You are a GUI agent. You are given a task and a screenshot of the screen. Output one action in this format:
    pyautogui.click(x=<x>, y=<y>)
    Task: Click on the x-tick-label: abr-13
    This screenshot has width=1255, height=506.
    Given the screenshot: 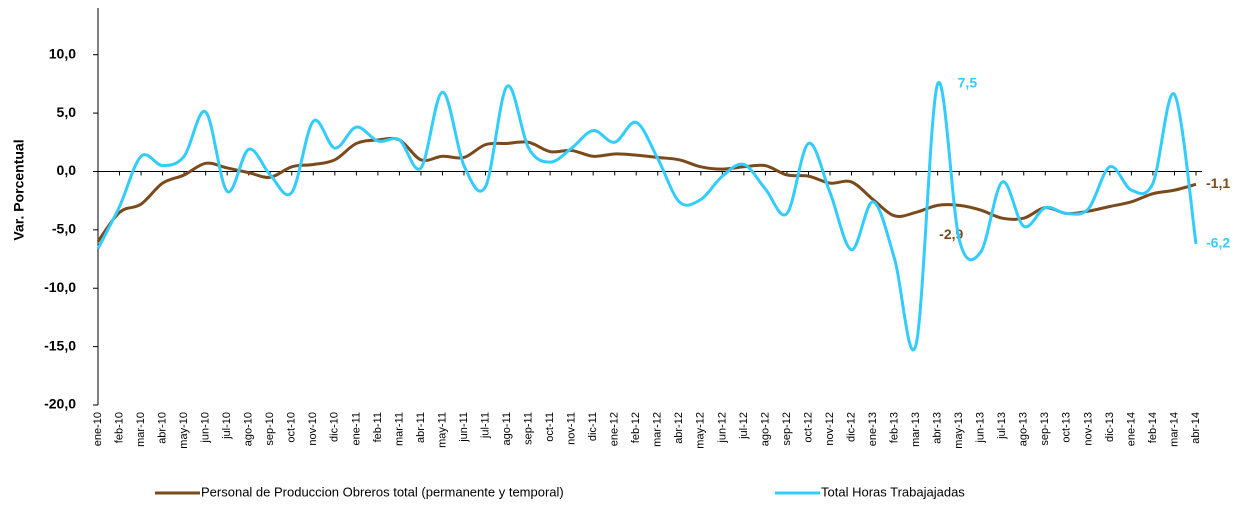 What is the action you would take?
    pyautogui.click(x=938, y=428)
    